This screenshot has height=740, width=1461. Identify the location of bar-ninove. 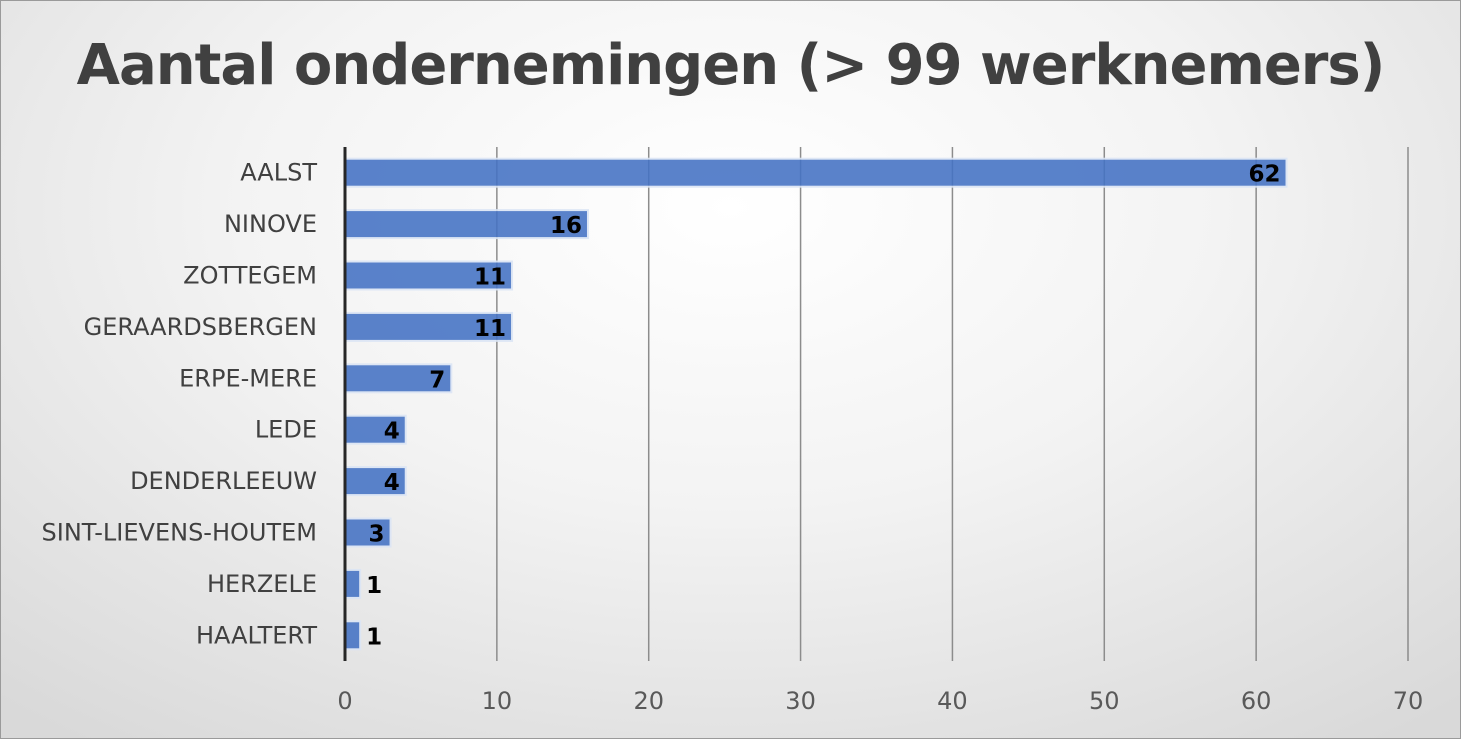
(466, 224).